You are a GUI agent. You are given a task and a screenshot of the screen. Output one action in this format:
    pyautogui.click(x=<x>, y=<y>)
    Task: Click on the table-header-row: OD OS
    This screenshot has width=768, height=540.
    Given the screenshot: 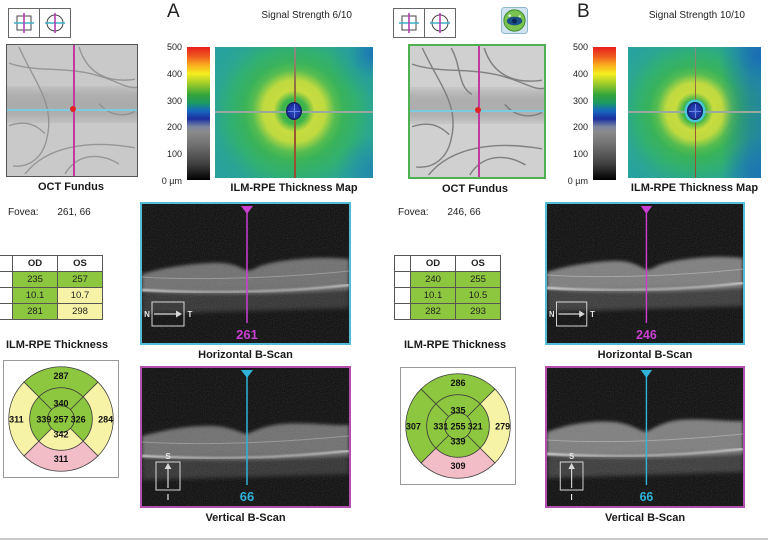 What is the action you would take?
    pyautogui.click(x=51, y=263)
    